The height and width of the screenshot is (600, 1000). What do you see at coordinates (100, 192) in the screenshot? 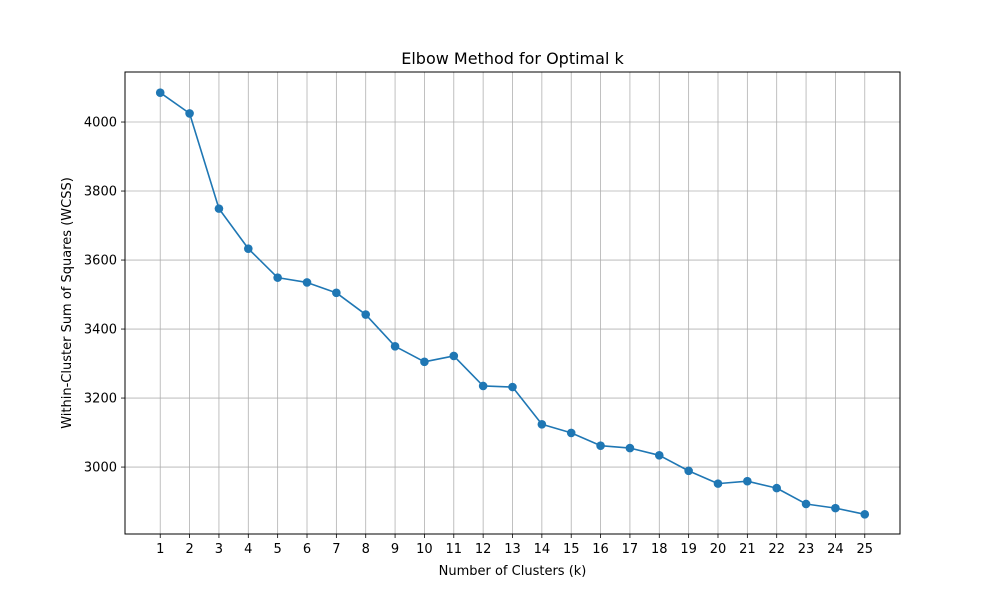
I see `y-tick-label: 3800` at bounding box center [100, 192].